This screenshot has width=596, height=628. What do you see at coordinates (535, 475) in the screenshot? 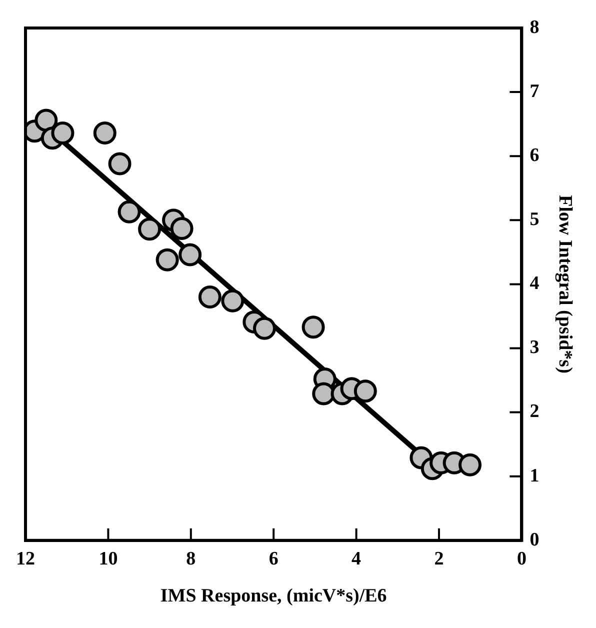
I see `y2-tick-label: 1` at bounding box center [535, 475].